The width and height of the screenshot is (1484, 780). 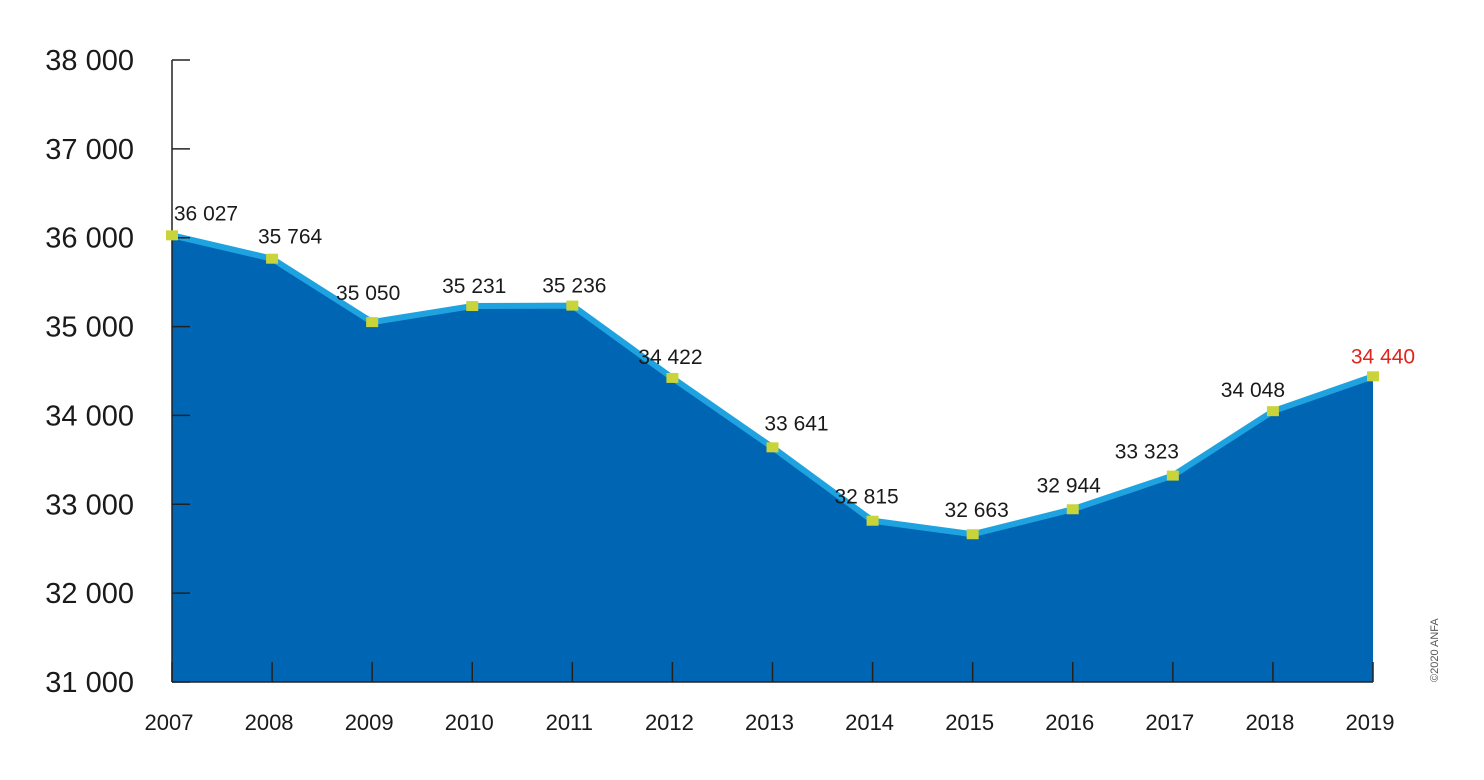 What do you see at coordinates (569, 722) in the screenshot?
I see `x-tick-label: 2011` at bounding box center [569, 722].